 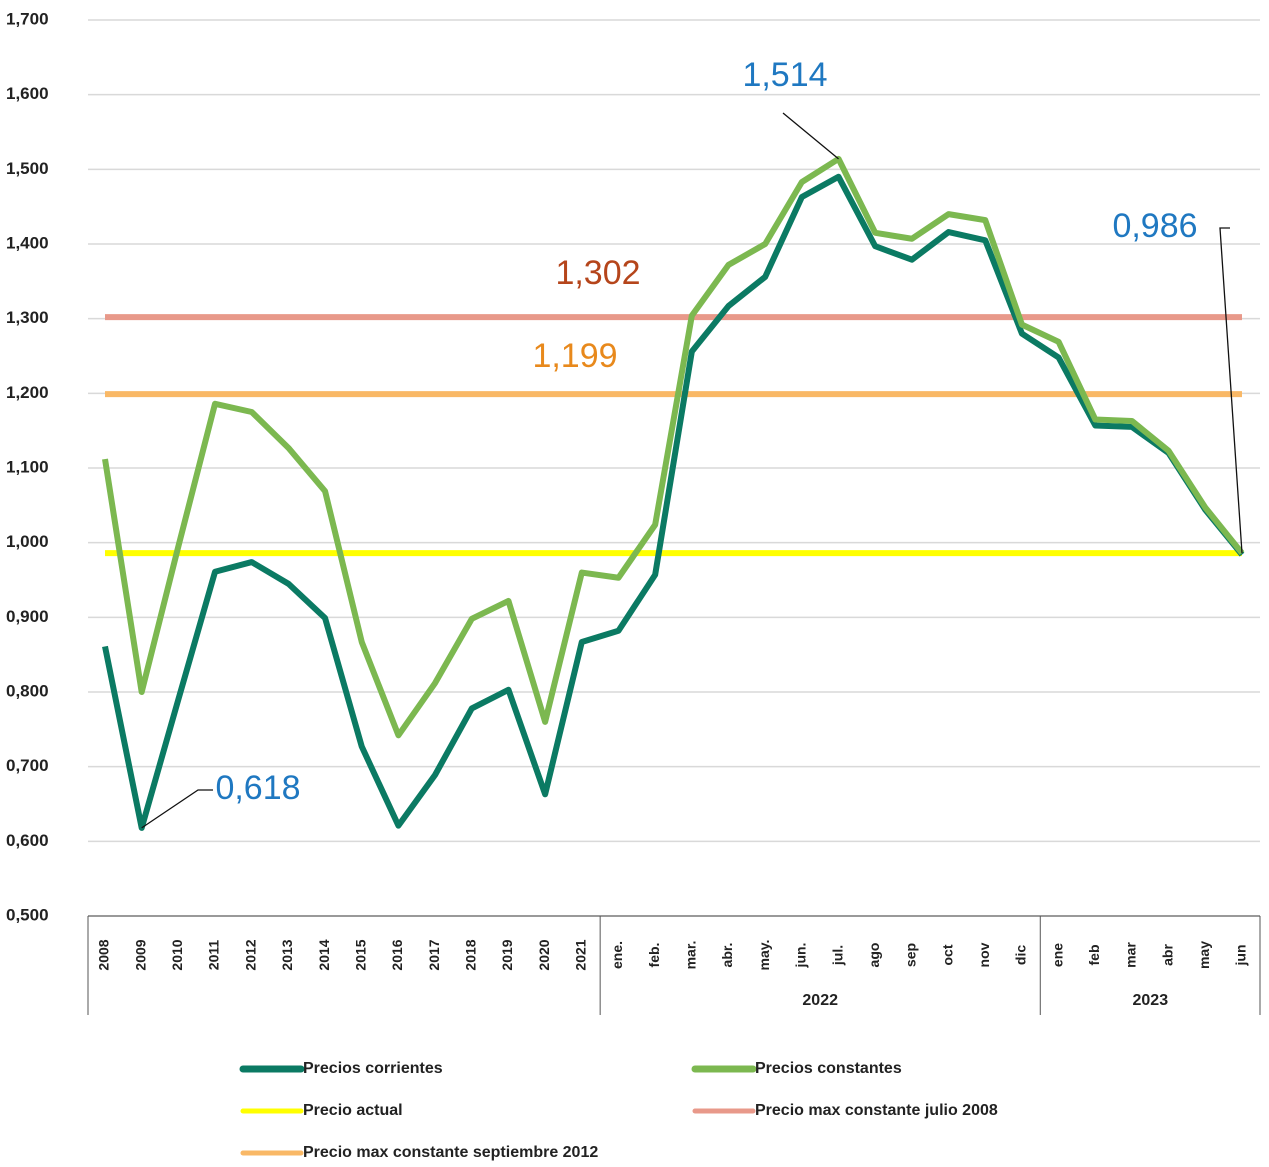 What do you see at coordinates (214, 955) in the screenshot?
I see `x-tick-label: 2011` at bounding box center [214, 955].